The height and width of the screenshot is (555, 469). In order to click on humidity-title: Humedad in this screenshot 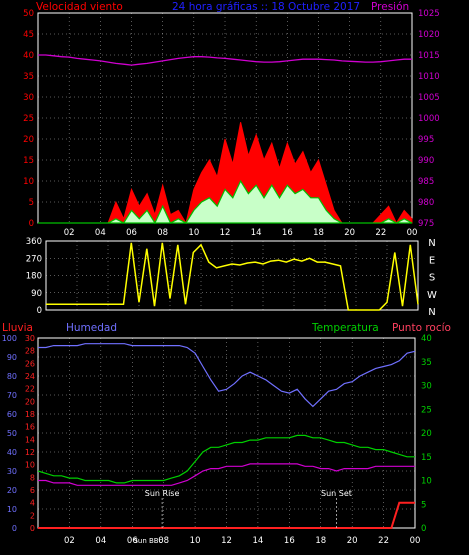, I will do `click(91, 328)`.